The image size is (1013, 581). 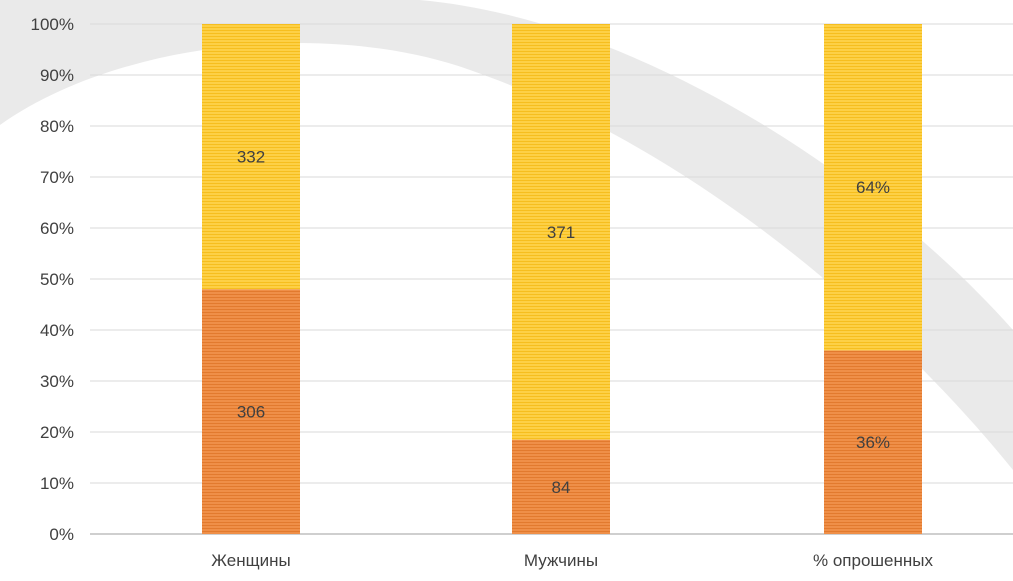 I want to click on y-tick-label: 0%, so click(x=61, y=534).